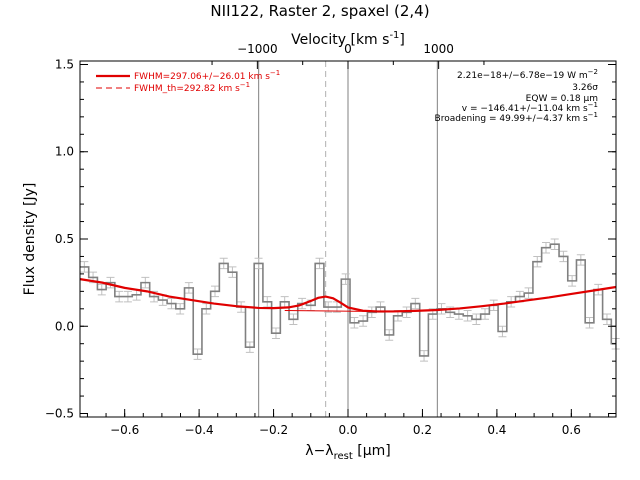 Image resolution: width=640 pixels, height=480 pixels. I want to click on y-tick-label: −0.5, so click(59, 414).